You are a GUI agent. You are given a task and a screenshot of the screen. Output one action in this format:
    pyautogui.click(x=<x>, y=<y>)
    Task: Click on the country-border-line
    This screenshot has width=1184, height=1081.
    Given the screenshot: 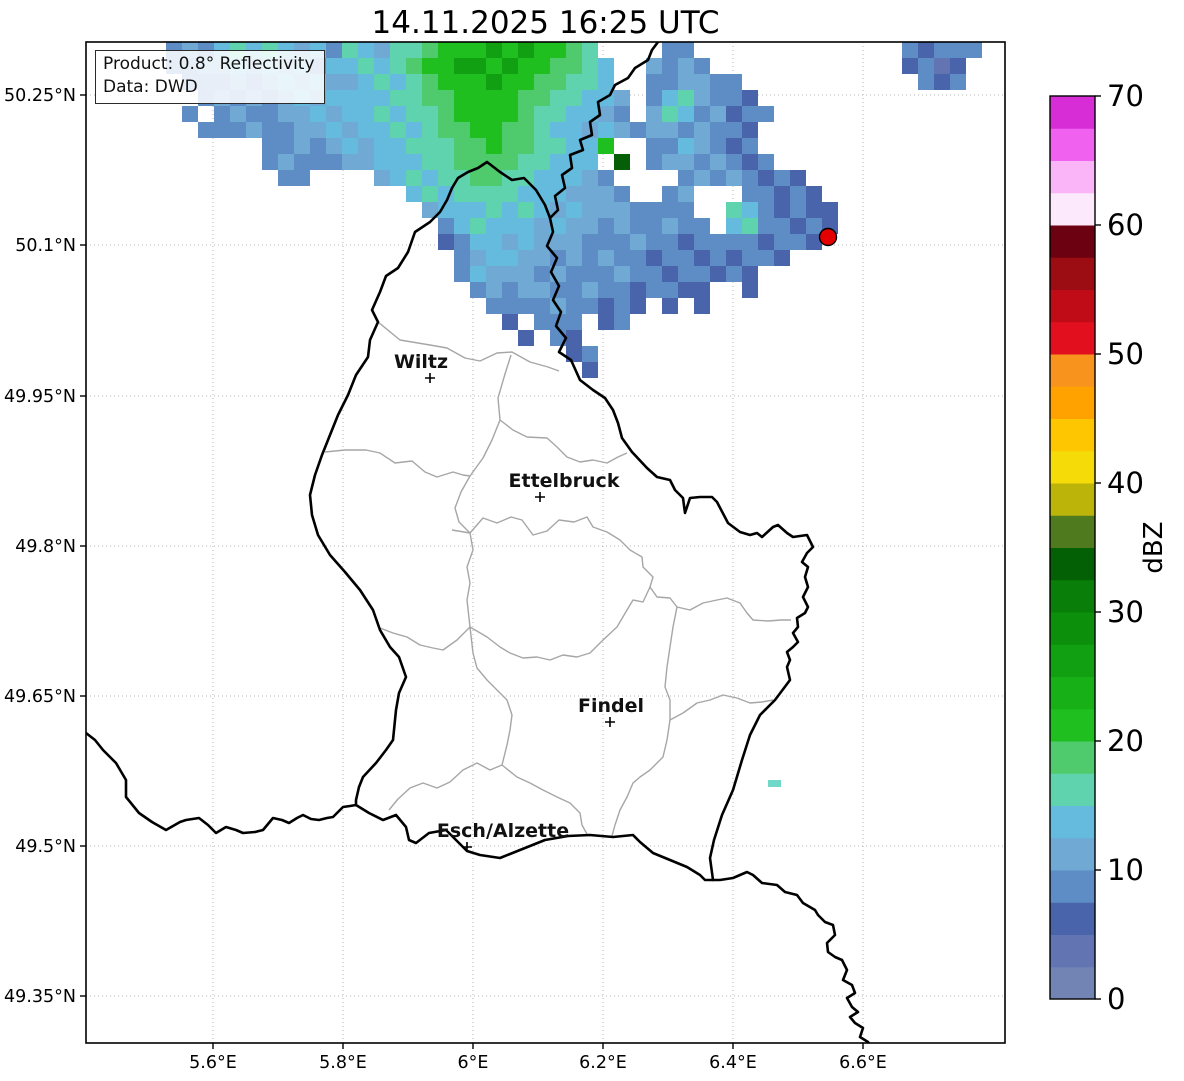 What is the action you would take?
    pyautogui.click(x=604, y=131)
    